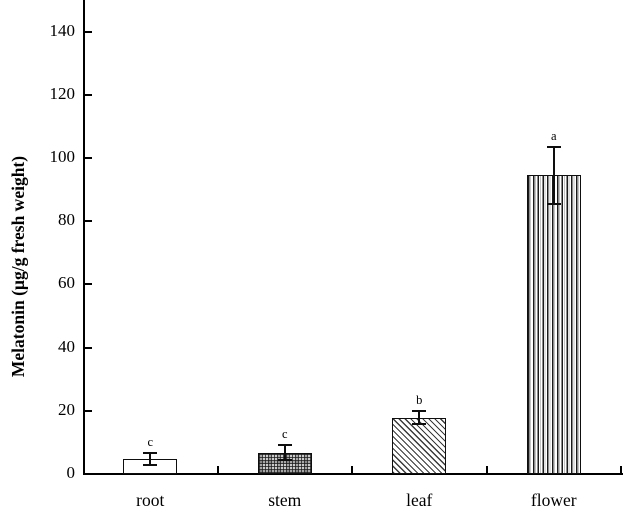  Describe the element at coordinates (62, 30) in the screenshot. I see `y-tick-label-140: 140` at that location.